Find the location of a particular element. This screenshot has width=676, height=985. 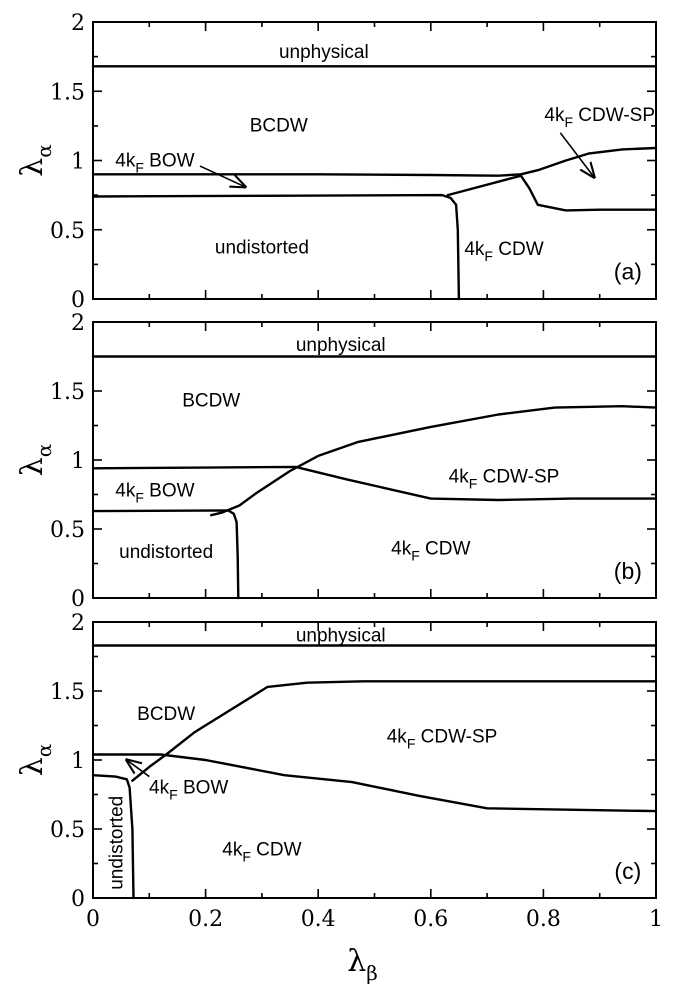

x-axis-label: λβ is located at coordinates (362, 964).